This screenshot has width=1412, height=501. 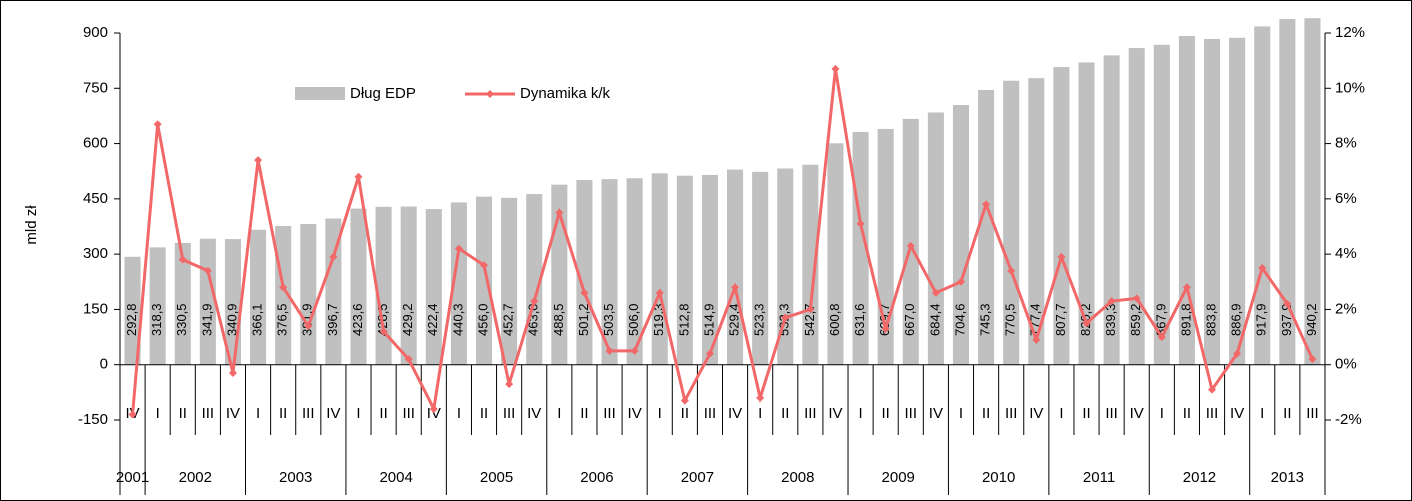 I want to click on year-label: 2005, so click(x=496, y=477).